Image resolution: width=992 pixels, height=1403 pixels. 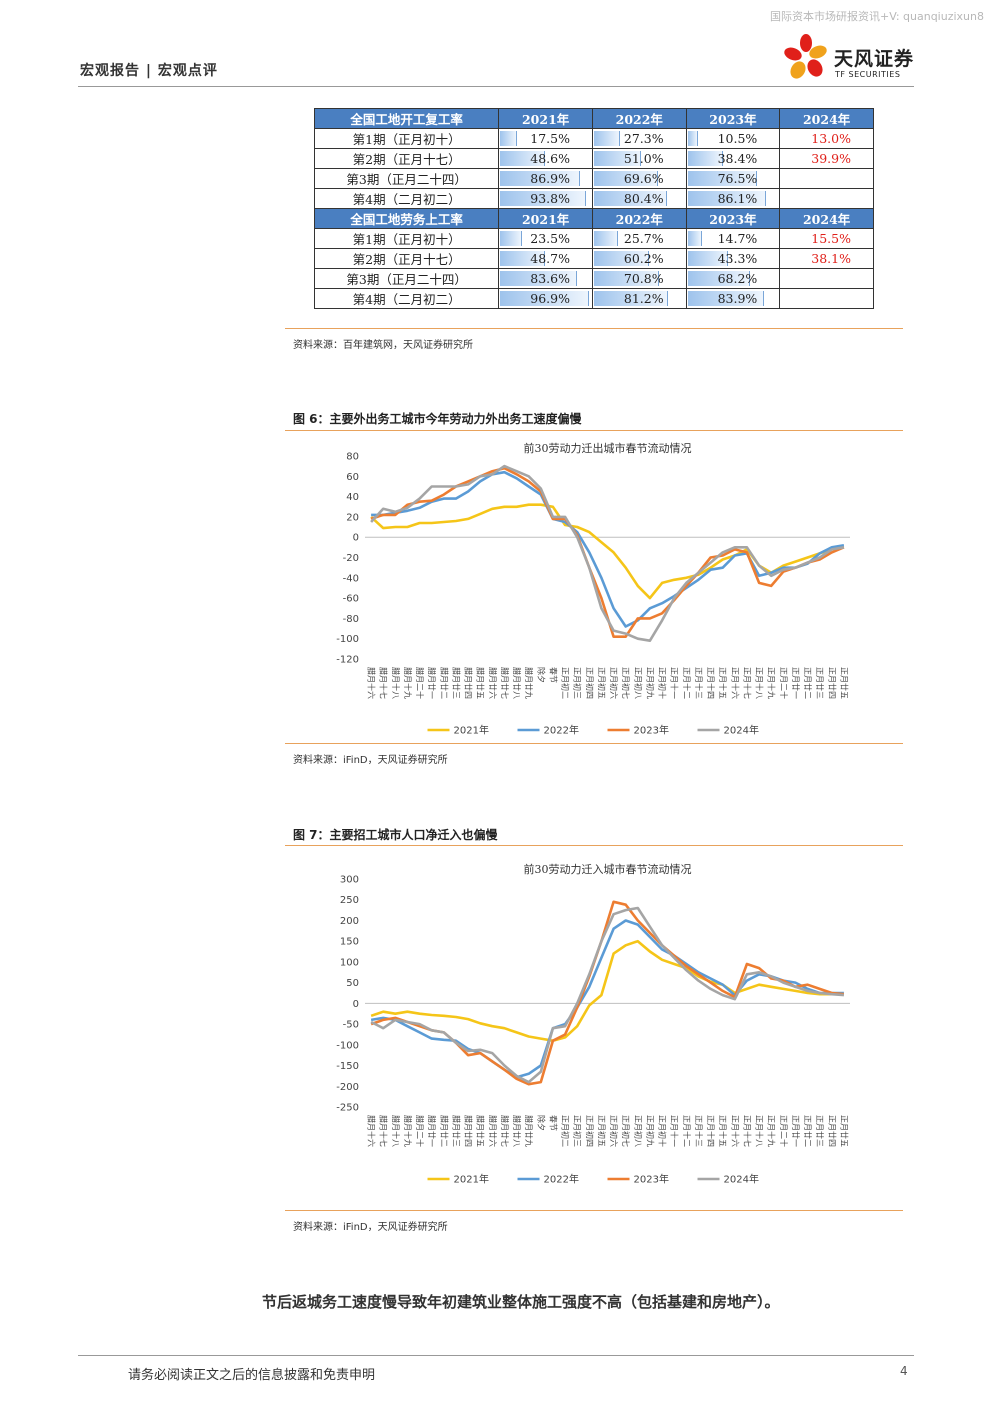 I want to click on table-row-label: 第3期（正月二十四）, so click(x=406, y=178).